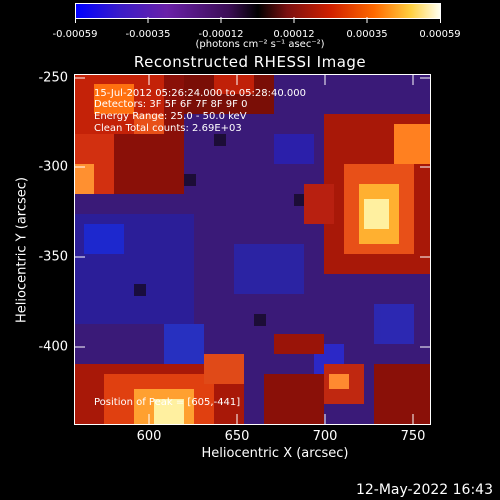 The height and width of the screenshot is (500, 500). I want to click on colorbar-tick: -0.00059, so click(75, 34).